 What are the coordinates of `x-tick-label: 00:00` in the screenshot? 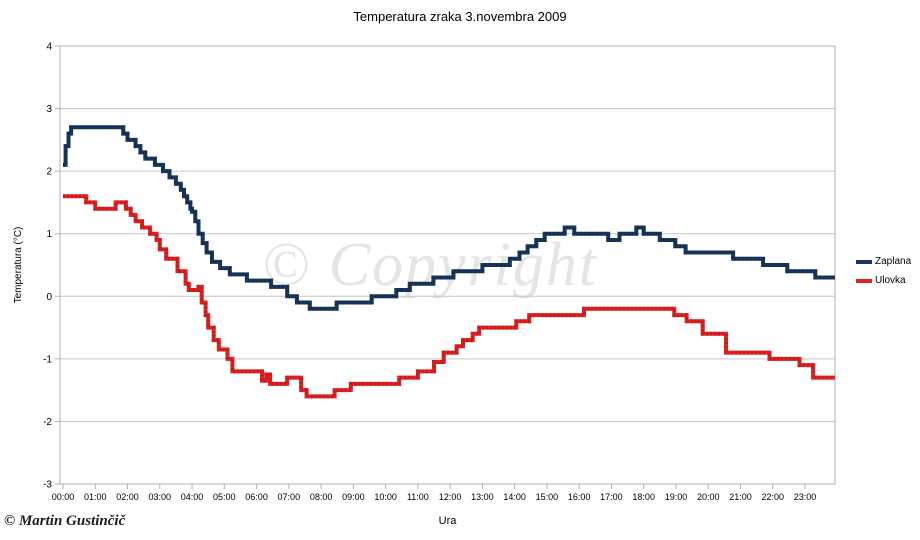 It's located at (63, 497).